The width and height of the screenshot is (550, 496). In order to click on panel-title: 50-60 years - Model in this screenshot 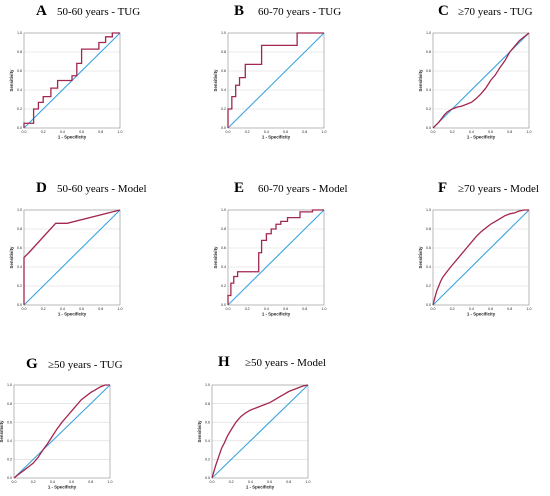, I will do `click(102, 189)`.